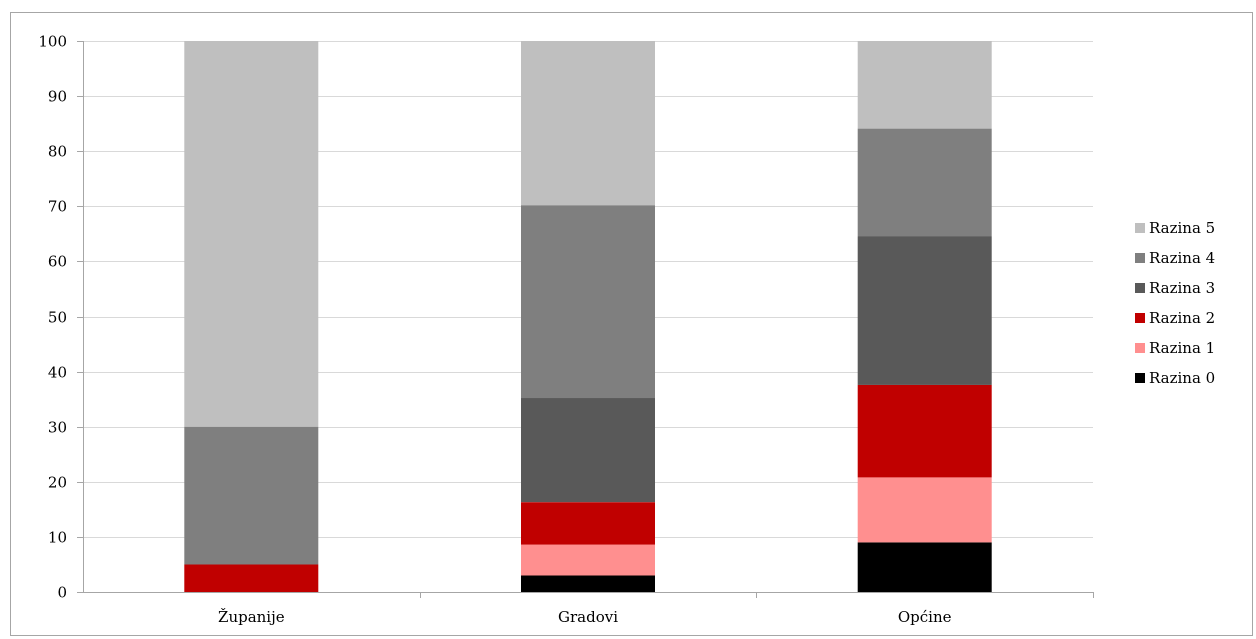  What do you see at coordinates (1182, 288) in the screenshot?
I see `legend-label: Razina 3` at bounding box center [1182, 288].